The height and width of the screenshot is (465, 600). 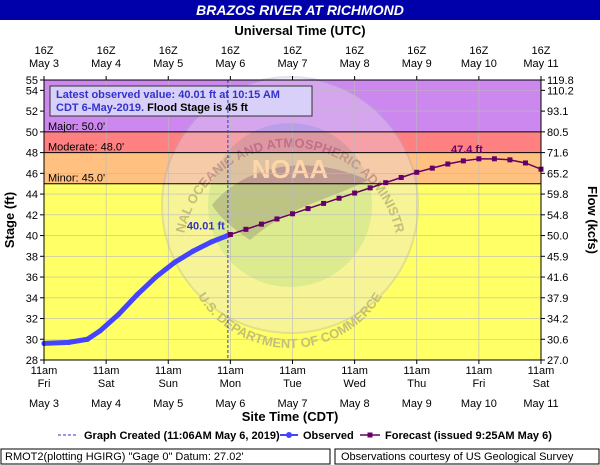 What do you see at coordinates (290, 416) in the screenshot?
I see `x-axis-title: Site Time (CDT)` at bounding box center [290, 416].